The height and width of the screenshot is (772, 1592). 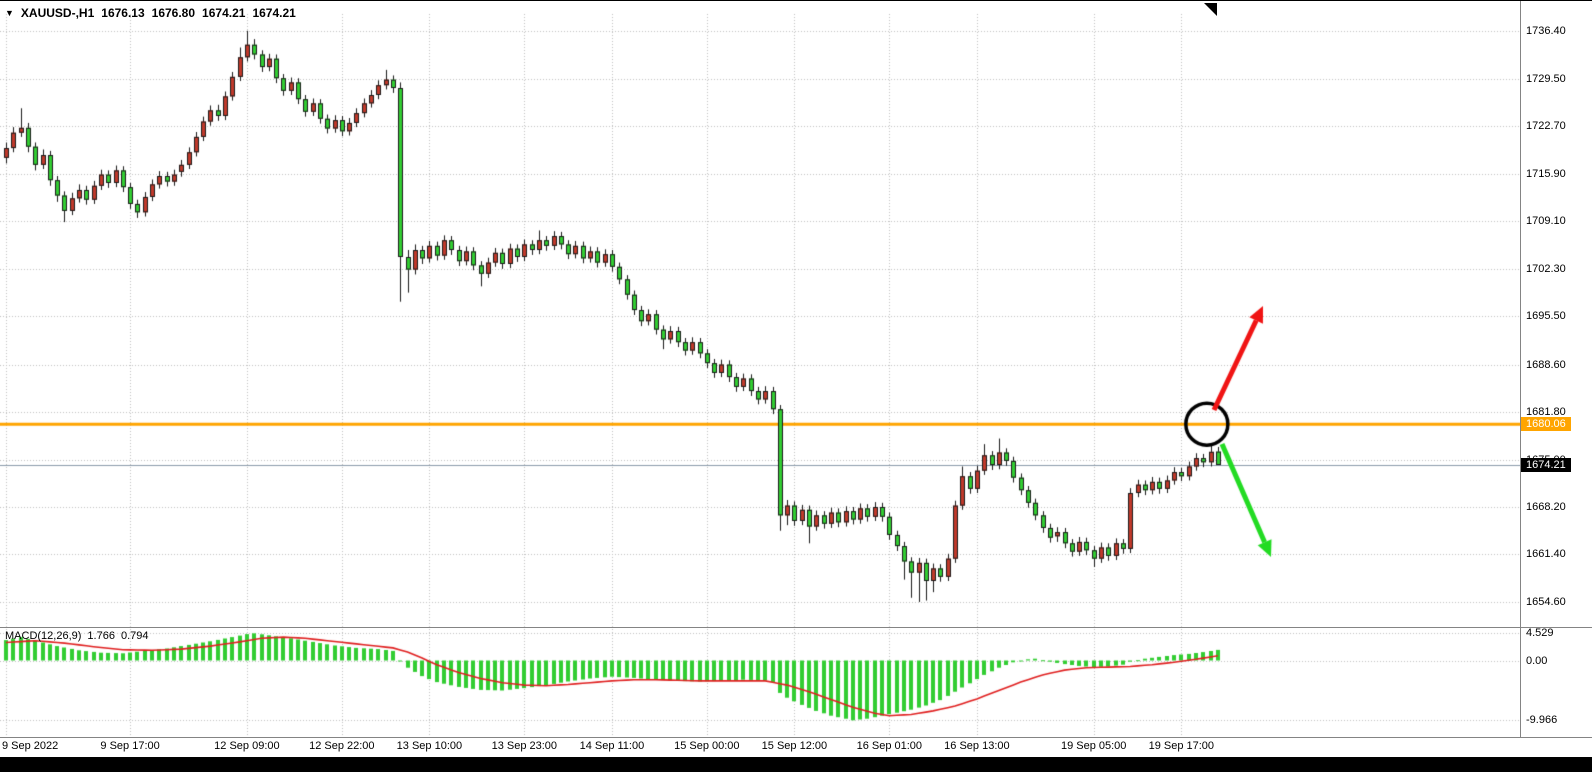 What do you see at coordinates (796, 0) in the screenshot?
I see `window-top-border` at bounding box center [796, 0].